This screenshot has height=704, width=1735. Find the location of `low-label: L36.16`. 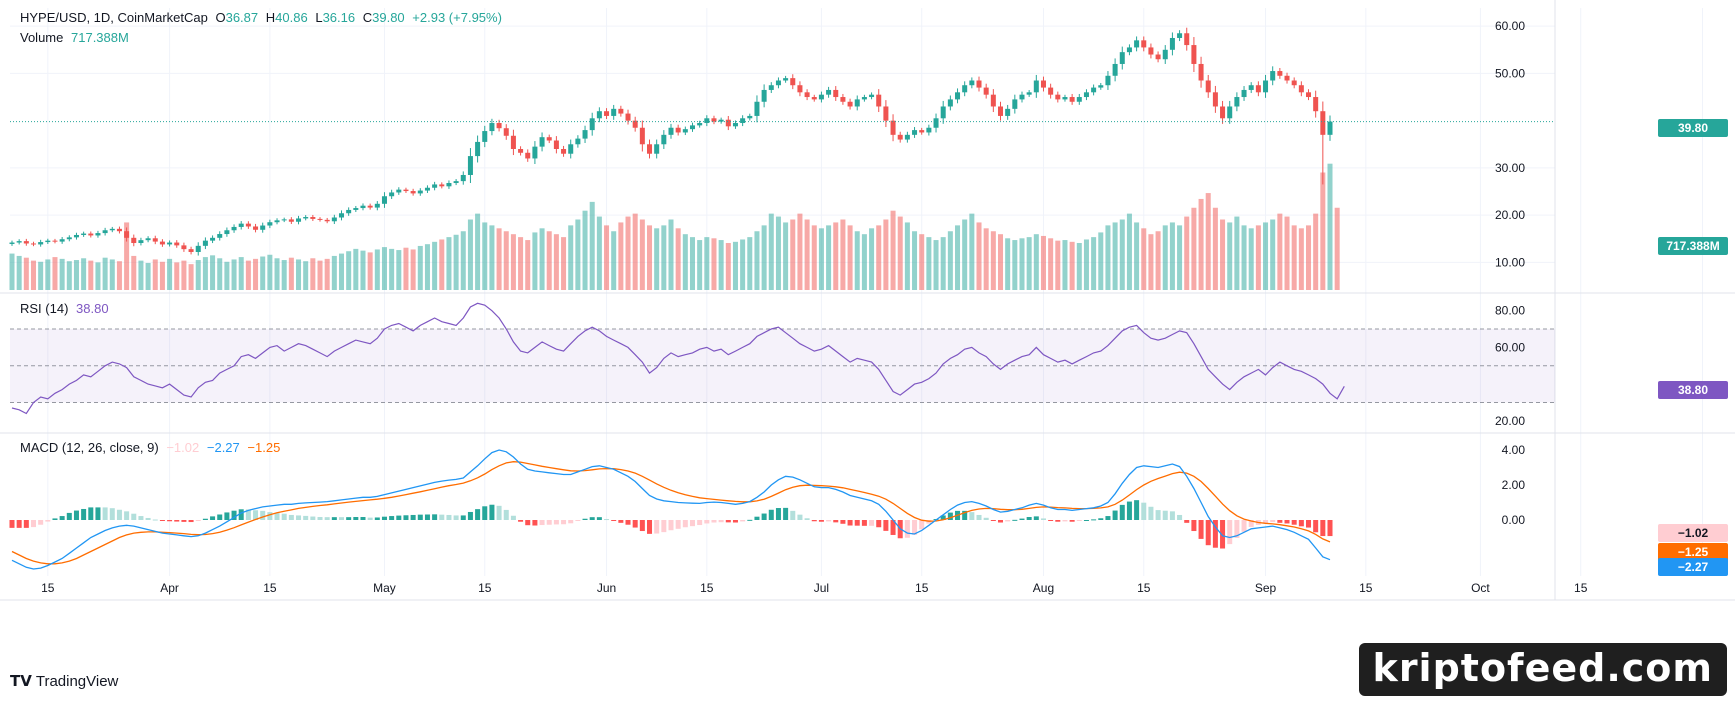

low-label: L36.16 is located at coordinates (335, 17).